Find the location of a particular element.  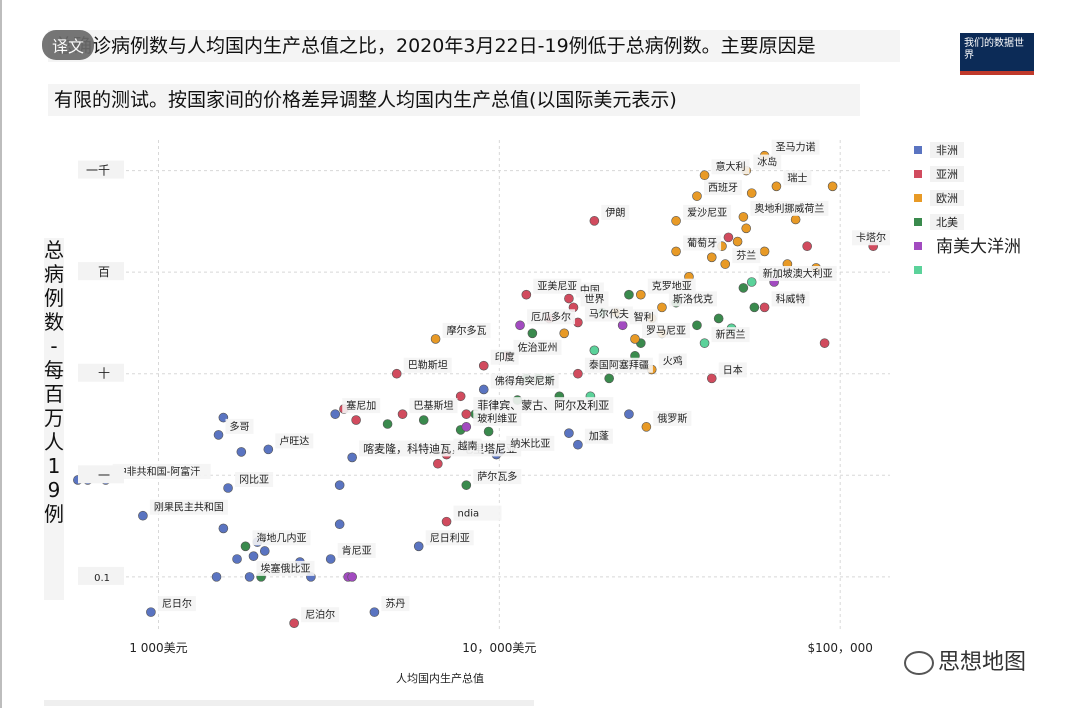

point-label: 埃塞俄比亚 is located at coordinates (286, 568).